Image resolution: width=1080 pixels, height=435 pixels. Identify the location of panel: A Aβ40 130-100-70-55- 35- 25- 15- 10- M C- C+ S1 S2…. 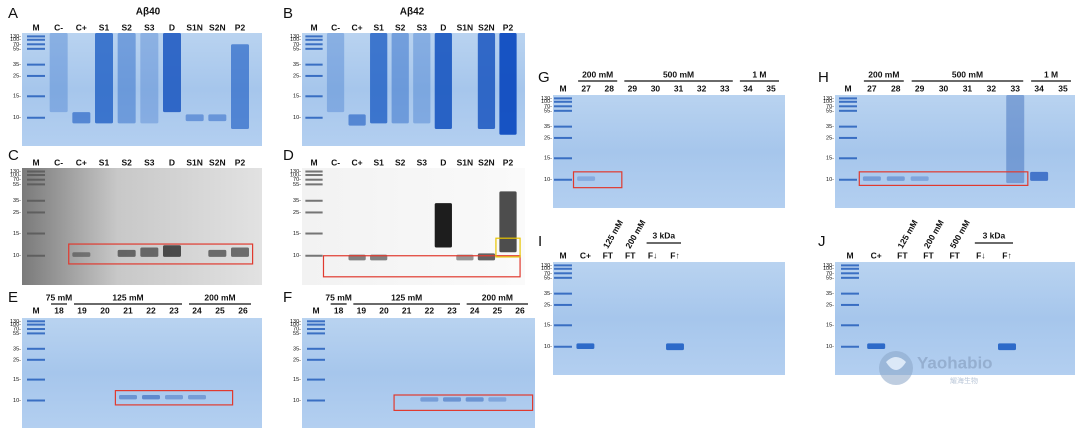
(135, 75).